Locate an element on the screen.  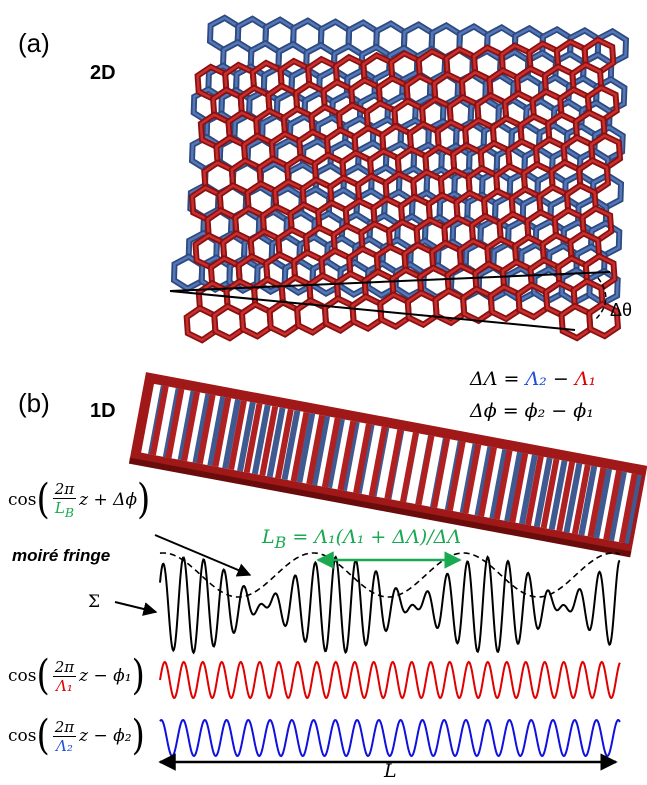
wave1-formula: cos ( 2π Λ₁ z − ϕ₁ ) is located at coordinates (76, 676).